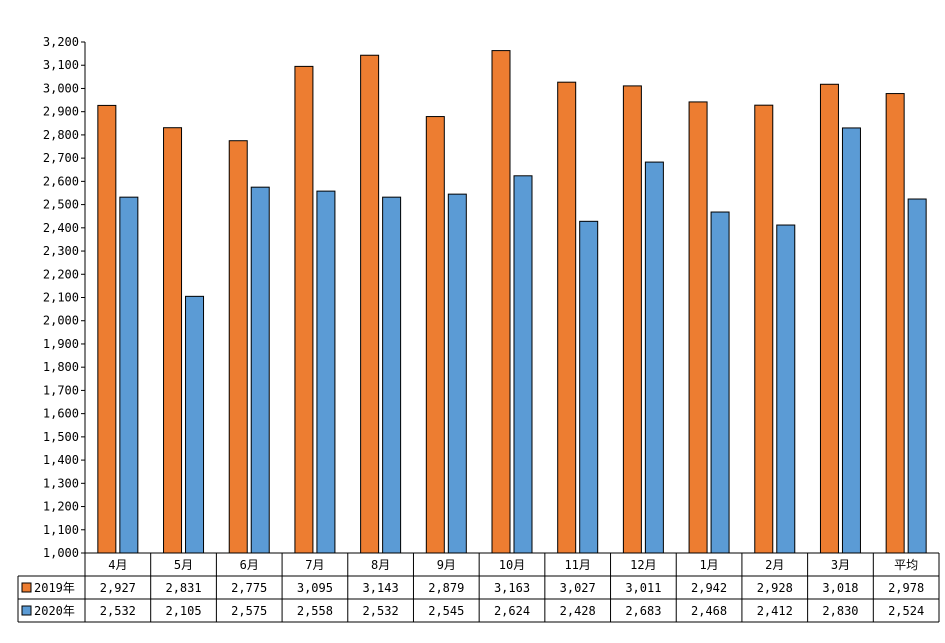 This screenshot has width=945, height=643. Describe the element at coordinates (840, 588) in the screenshot. I see `data-label: 3,018` at that location.